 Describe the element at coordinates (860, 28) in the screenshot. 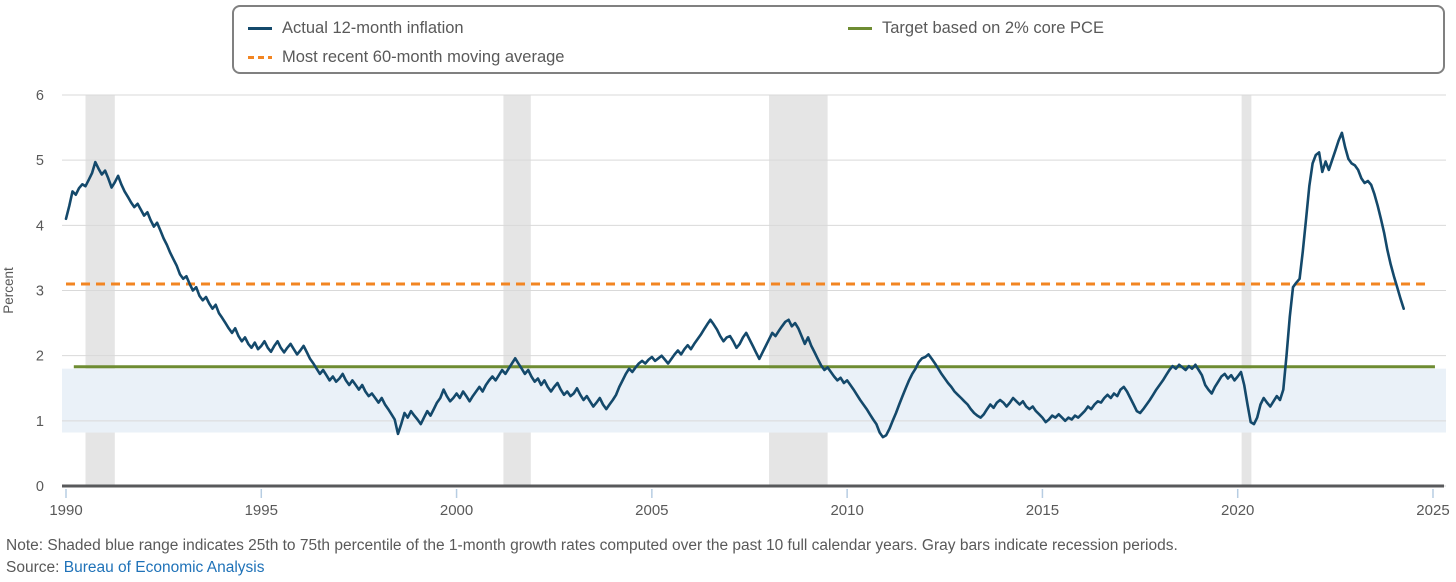

I see `target-line-swatch` at that location.